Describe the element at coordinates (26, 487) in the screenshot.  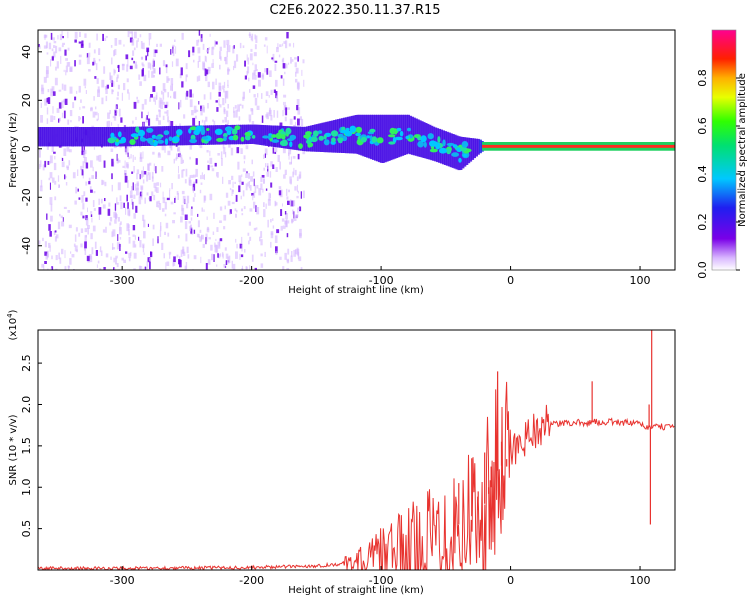
I see `y-tick-label: 1.0` at that location.